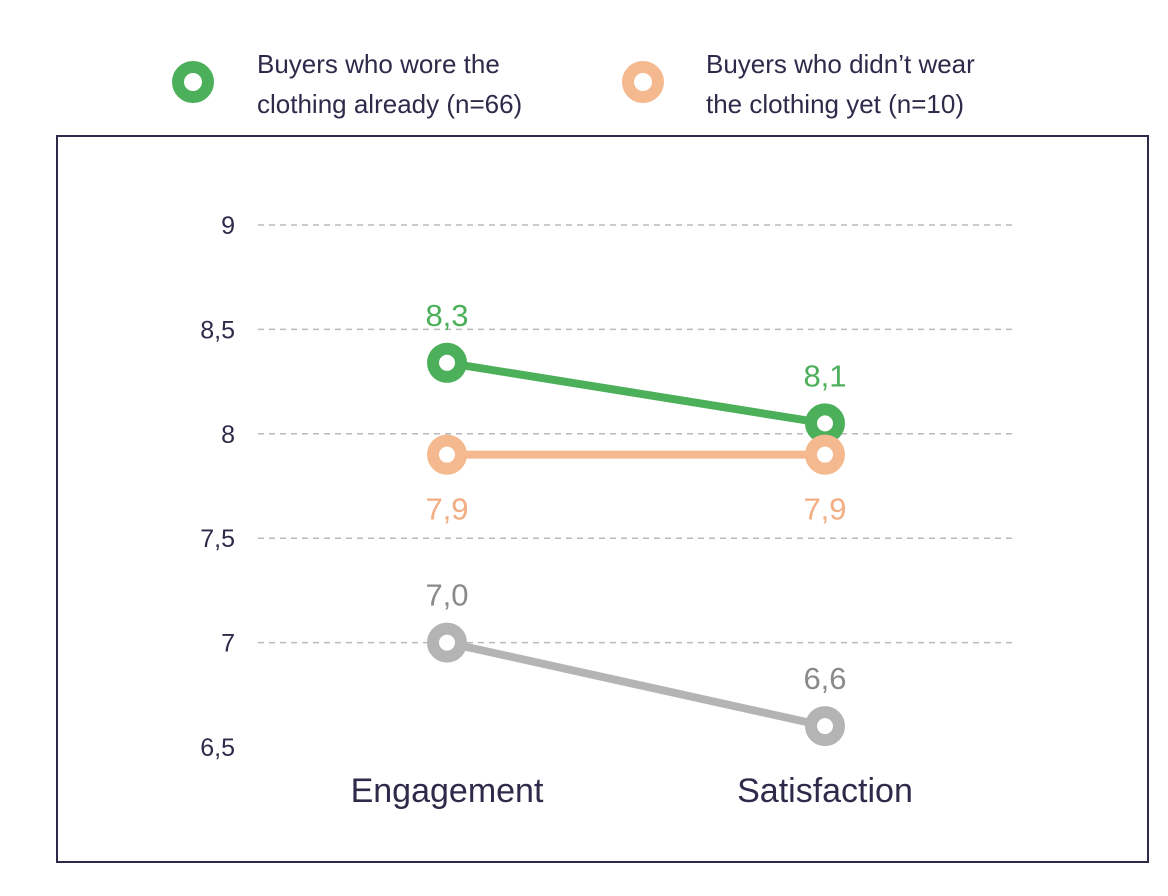 The width and height of the screenshot is (1168, 896). I want to click on y-tick-label: 8, so click(228, 435).